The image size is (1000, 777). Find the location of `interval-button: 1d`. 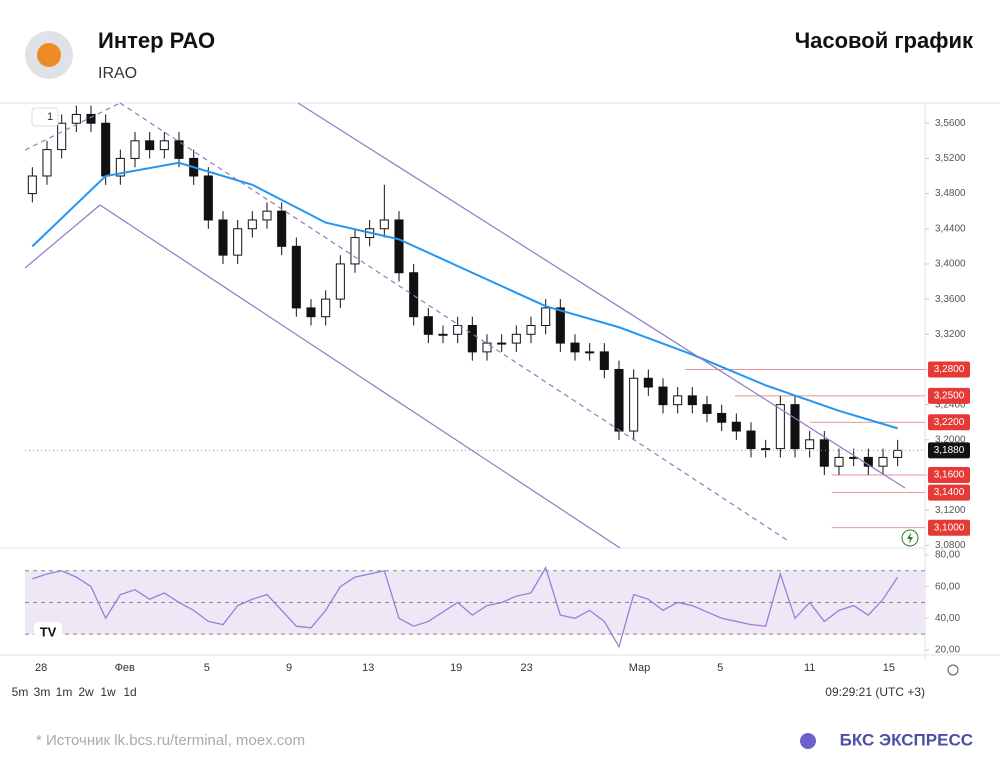

interval-button: 1d is located at coordinates (129, 692).